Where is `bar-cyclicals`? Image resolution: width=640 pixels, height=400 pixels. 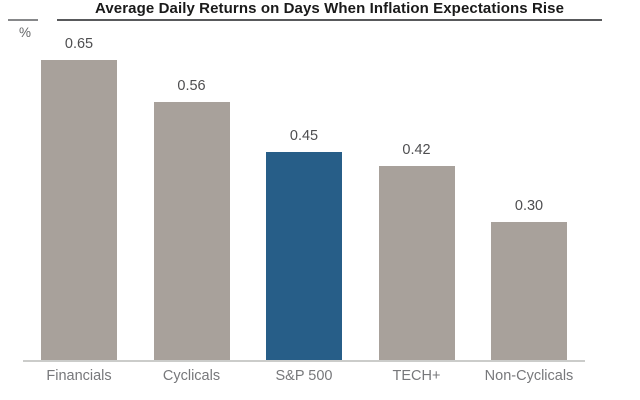
bar-cyclicals is located at coordinates (191, 231).